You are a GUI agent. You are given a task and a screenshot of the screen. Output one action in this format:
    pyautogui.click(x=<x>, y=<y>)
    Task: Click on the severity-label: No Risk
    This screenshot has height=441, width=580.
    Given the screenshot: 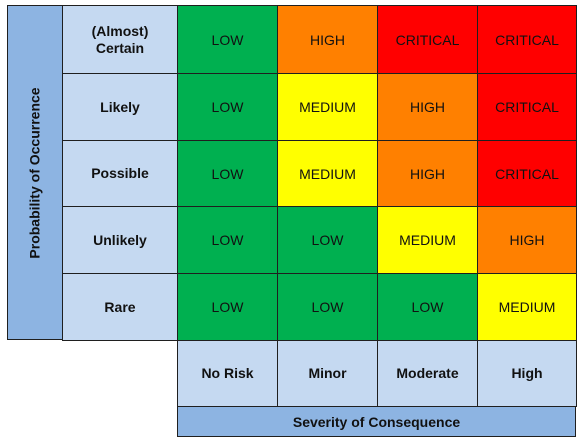 What is the action you would take?
    pyautogui.click(x=227, y=373)
    